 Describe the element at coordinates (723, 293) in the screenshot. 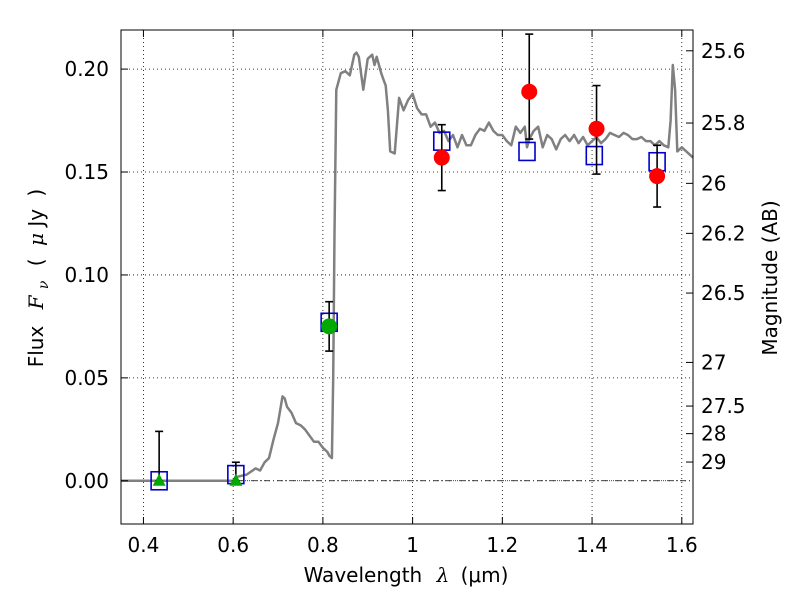

I see `right-tick-label-4: 26.5` at that location.